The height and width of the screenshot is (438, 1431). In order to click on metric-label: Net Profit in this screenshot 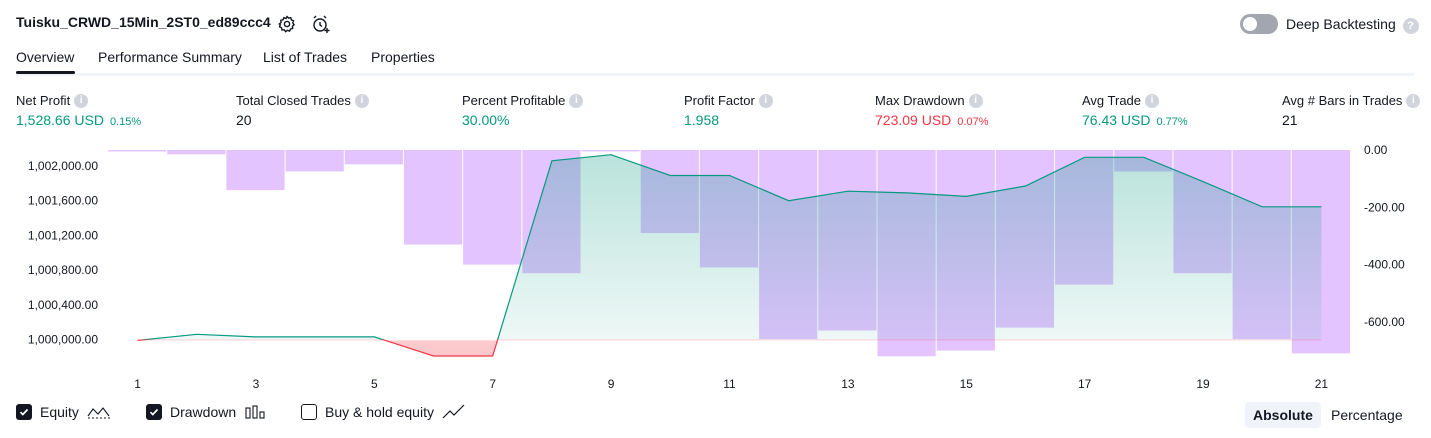, I will do `click(43, 100)`.